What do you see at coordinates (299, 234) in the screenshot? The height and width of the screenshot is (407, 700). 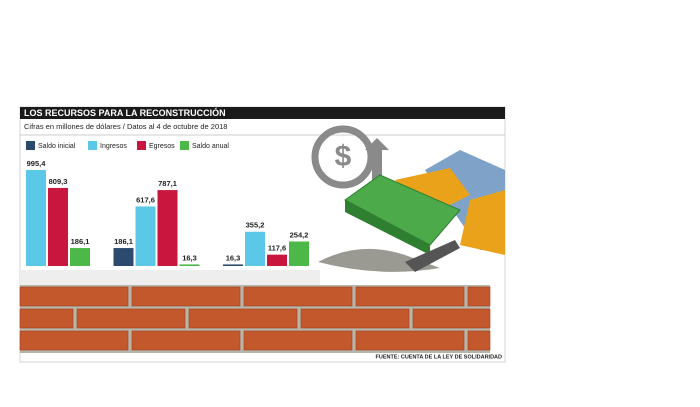 I see `value-label: 254,2` at bounding box center [299, 234].